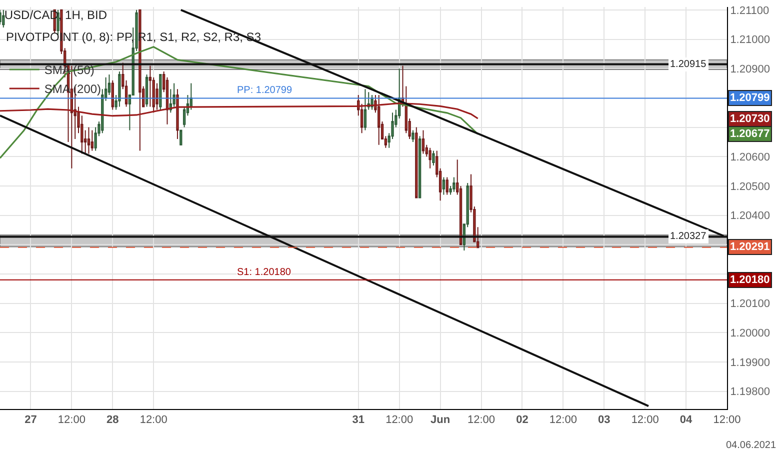 The width and height of the screenshot is (781, 467). I want to click on ref-line-label: PP: 1.20799, so click(264, 90).